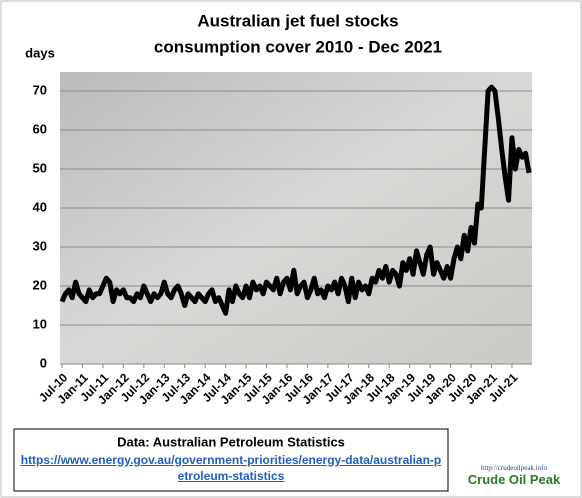 The image size is (582, 498). I want to click on y-axis-label: days, so click(40, 52).